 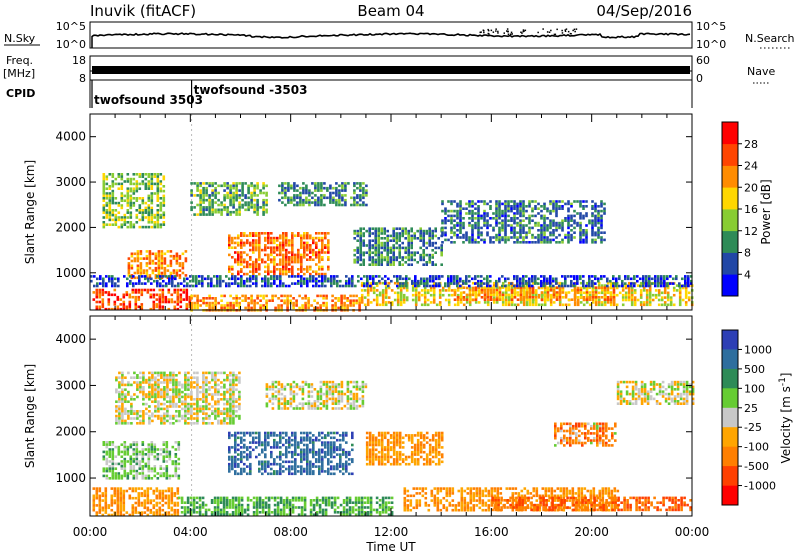 What do you see at coordinates (703, 60) in the screenshot?
I see `nave-tick-top: 60` at bounding box center [703, 60].